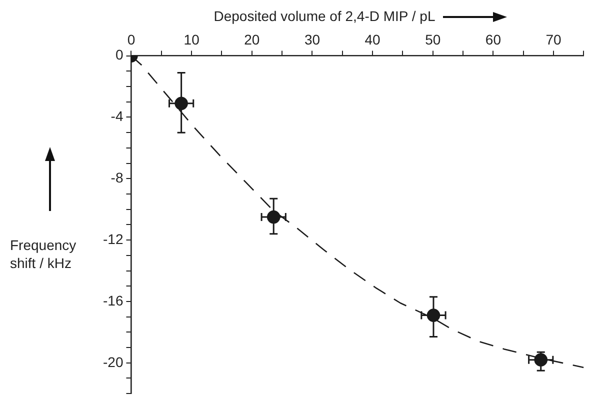 The image size is (591, 405). Describe the element at coordinates (325, 16) in the screenshot. I see `x-axis-title: Deposited volume of 2,4-D MIP / pL` at that location.